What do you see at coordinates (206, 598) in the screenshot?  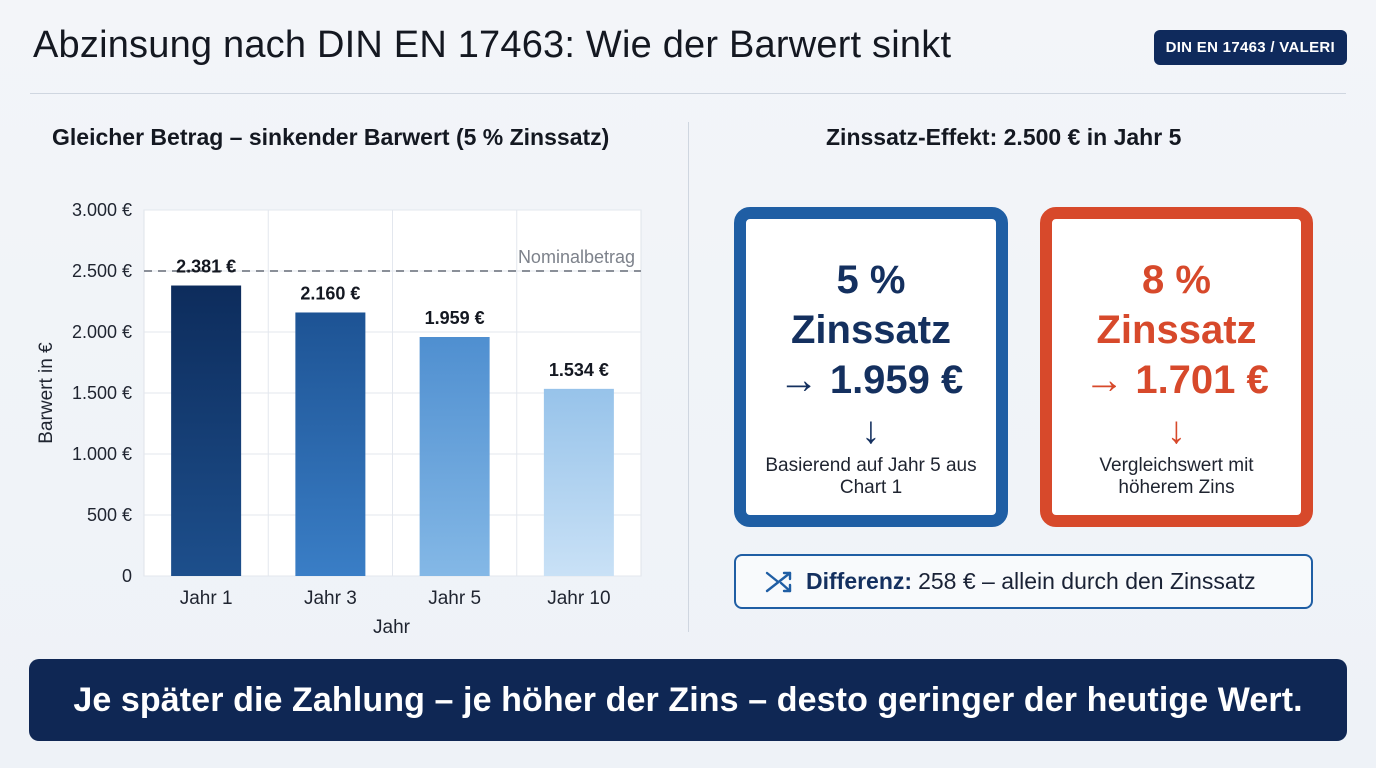 I see `x-tick-label: Jahr 1` at bounding box center [206, 598].